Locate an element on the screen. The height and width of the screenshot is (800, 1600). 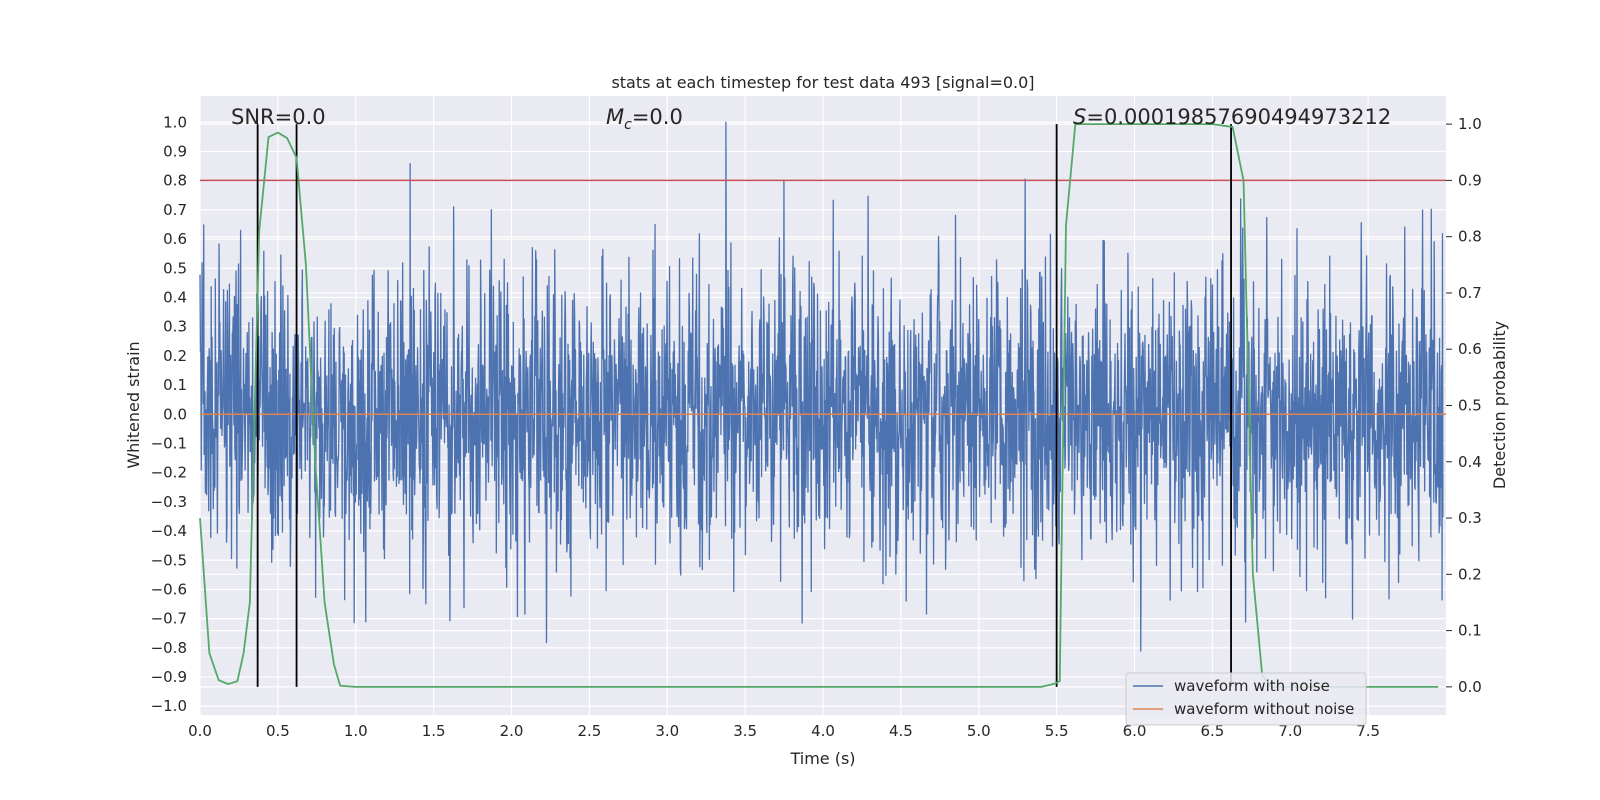
x-tick-label: 0.0 is located at coordinates (200, 731).